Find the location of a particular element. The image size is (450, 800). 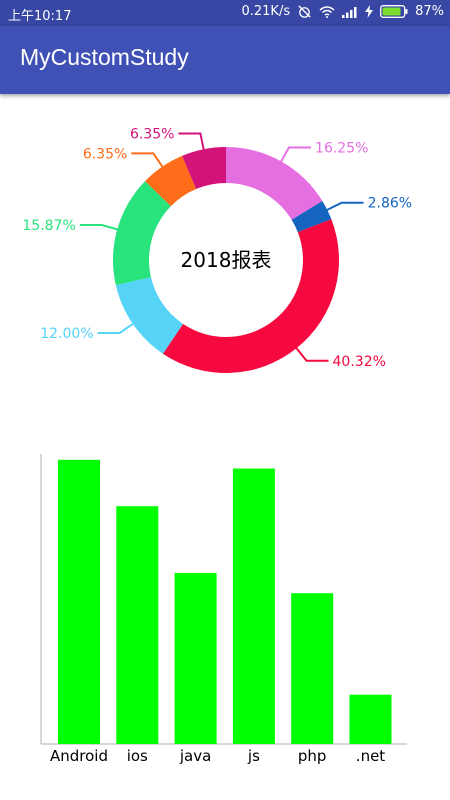

app-title: MyCustomStudy is located at coordinates (104, 57).